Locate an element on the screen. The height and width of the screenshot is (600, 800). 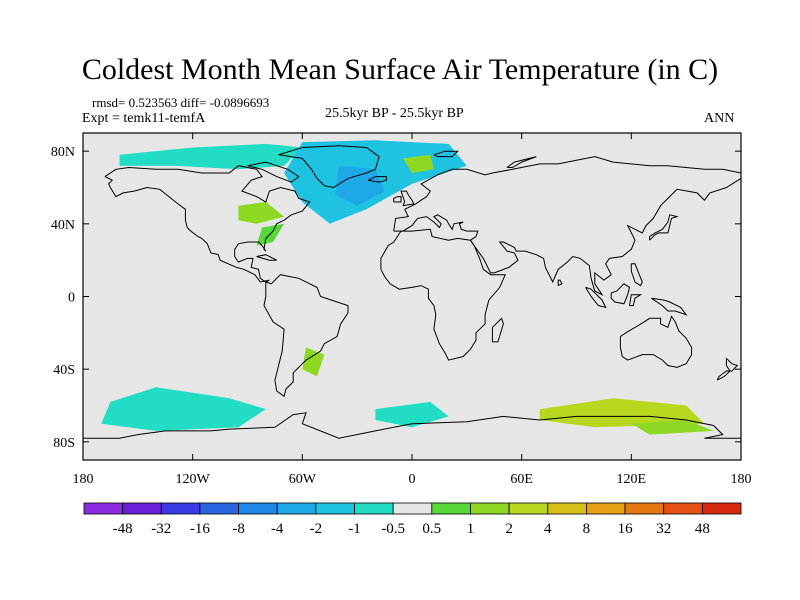
y-tick-label: 40S is located at coordinates (64, 370).